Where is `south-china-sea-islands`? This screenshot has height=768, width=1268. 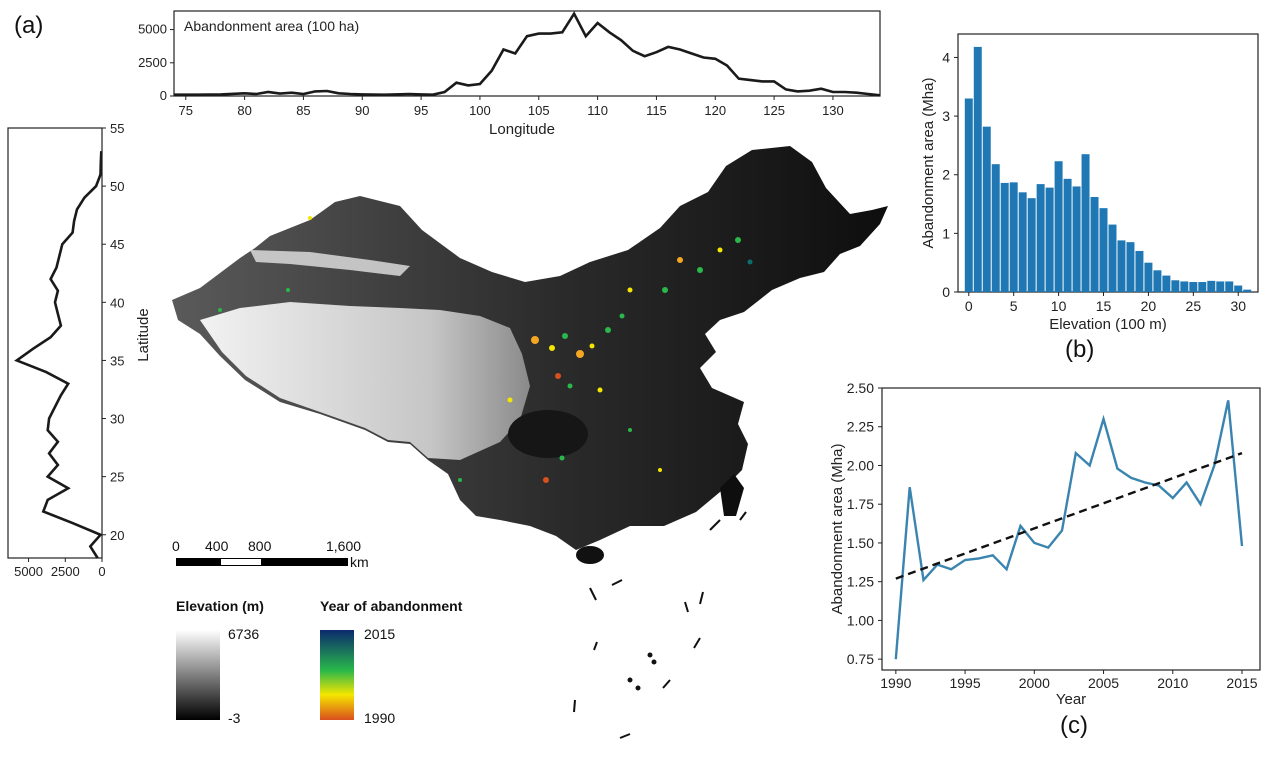 south-china-sea-islands is located at coordinates (660, 625).